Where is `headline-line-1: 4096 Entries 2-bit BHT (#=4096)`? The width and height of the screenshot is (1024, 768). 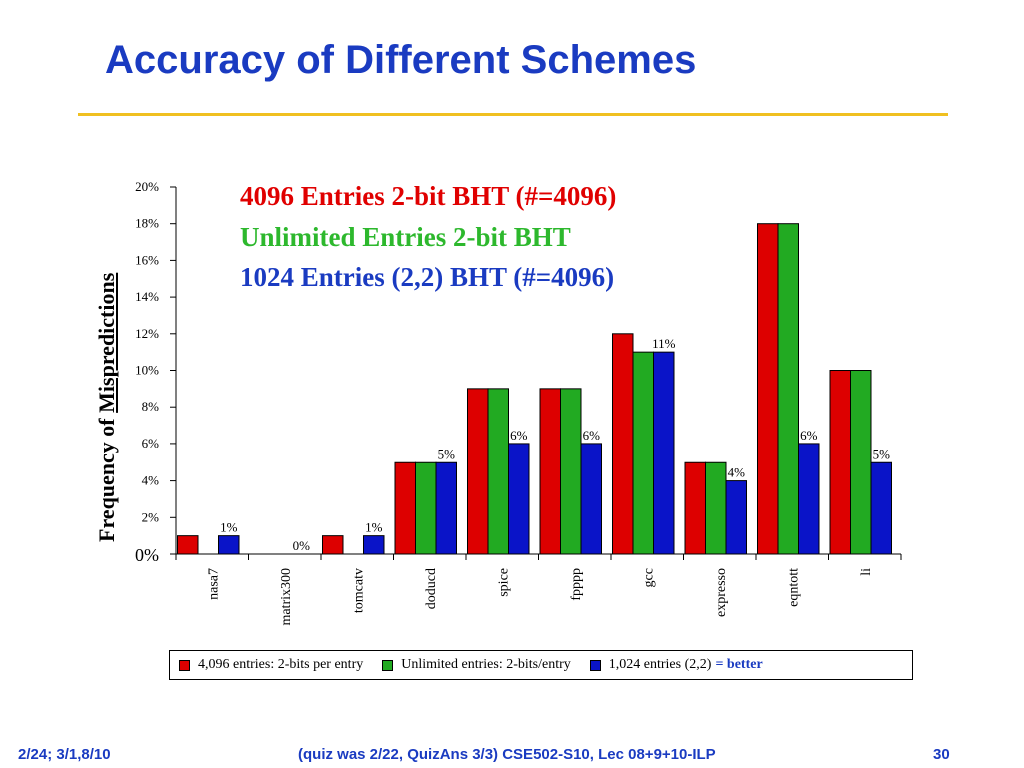 headline-line-1: 4096 Entries 2-bit BHT (#=4096) is located at coordinates (428, 196).